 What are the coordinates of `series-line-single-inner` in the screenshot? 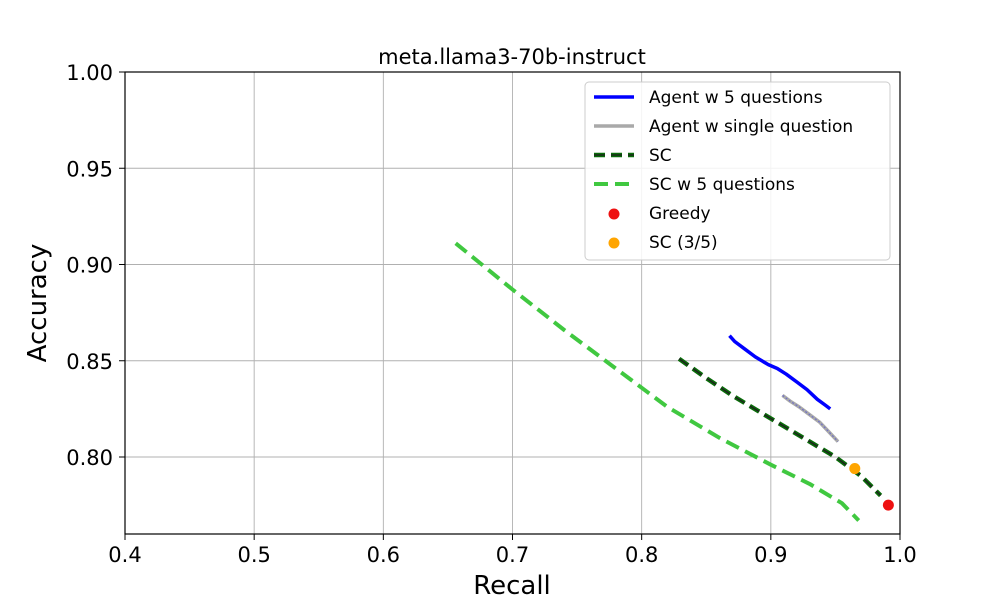 It's located at (810, 418).